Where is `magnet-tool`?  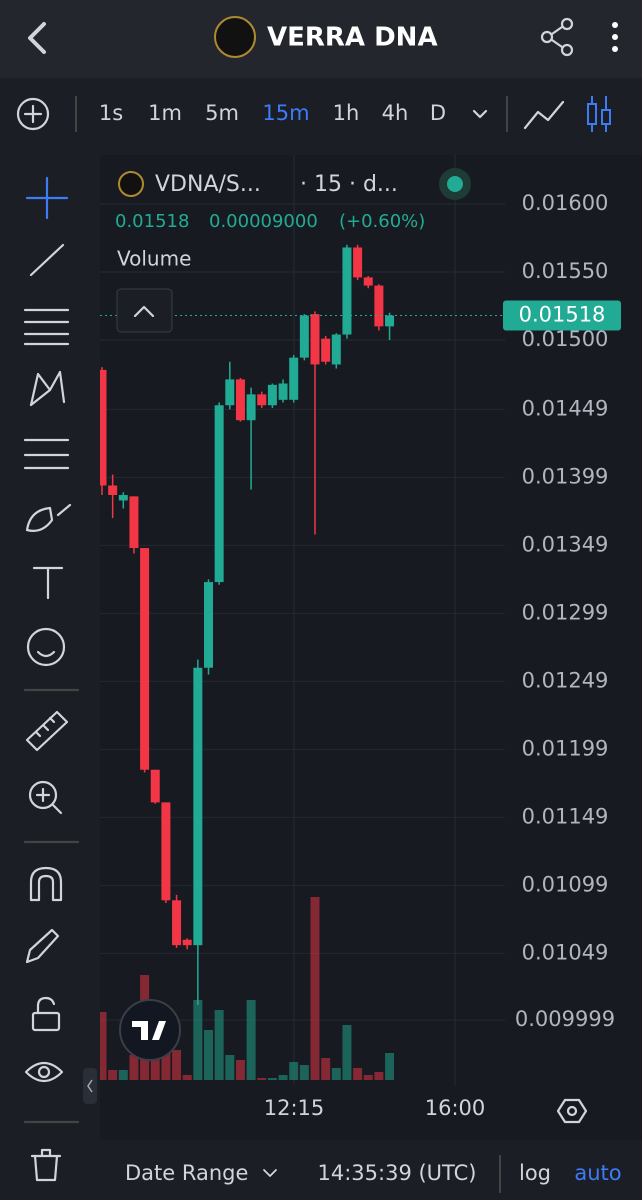 magnet-tool is located at coordinates (46, 884).